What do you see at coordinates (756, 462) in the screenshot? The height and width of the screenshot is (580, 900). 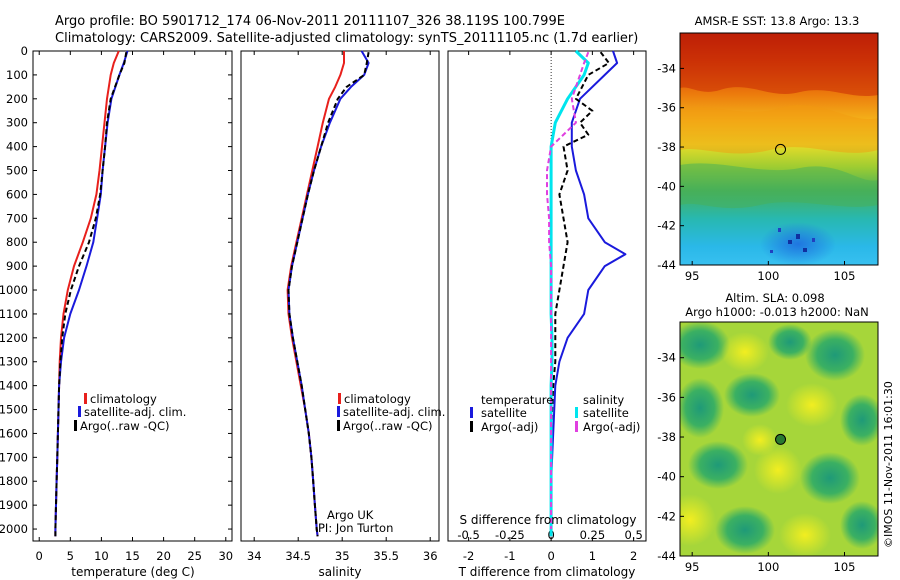 I see `sla-map-ticks: 95 100 105 -34 -36 -38 -40 -42 -44` at bounding box center [756, 462].